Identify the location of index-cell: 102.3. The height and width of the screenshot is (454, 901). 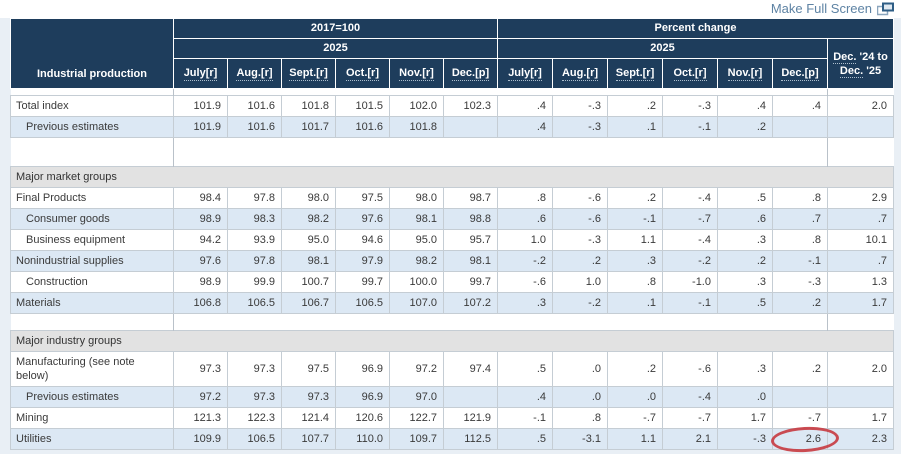
(470, 106).